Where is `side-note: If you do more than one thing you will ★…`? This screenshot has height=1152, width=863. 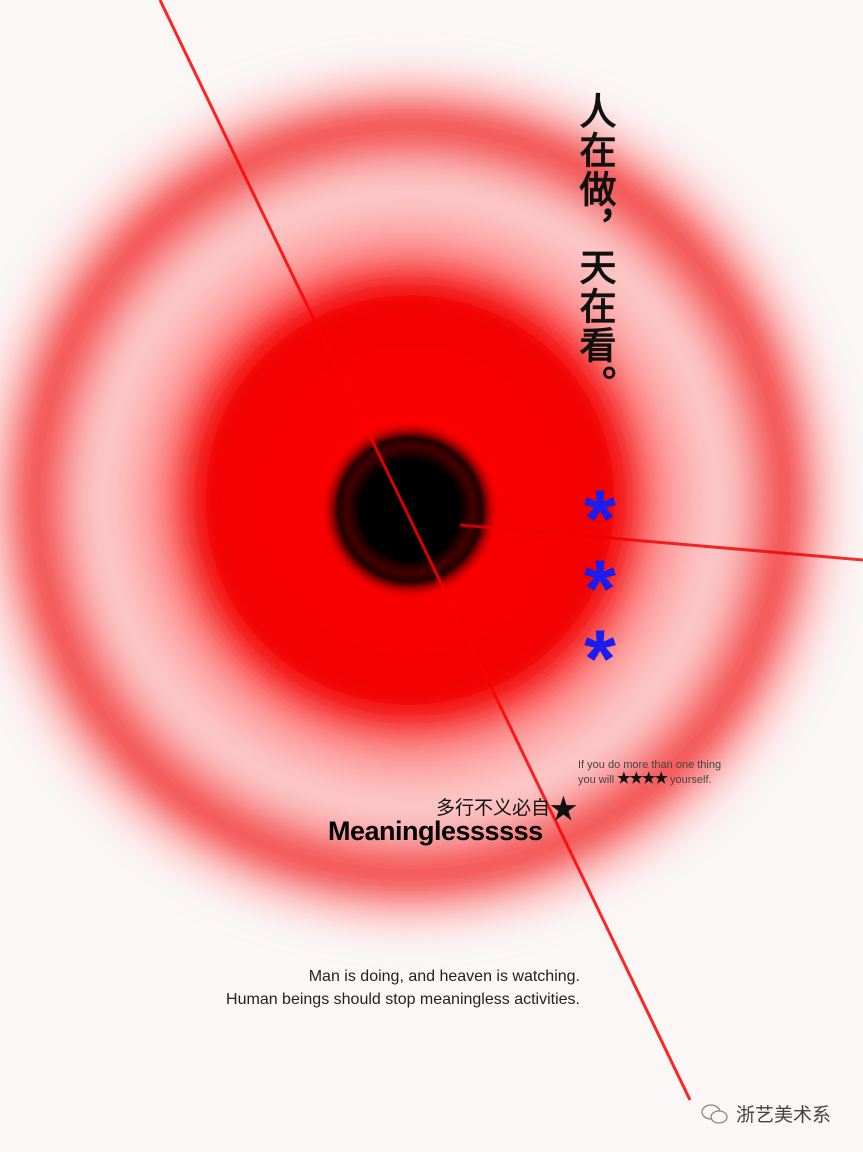
side-note: If you do more than one thing you will ★… is located at coordinates (649, 773).